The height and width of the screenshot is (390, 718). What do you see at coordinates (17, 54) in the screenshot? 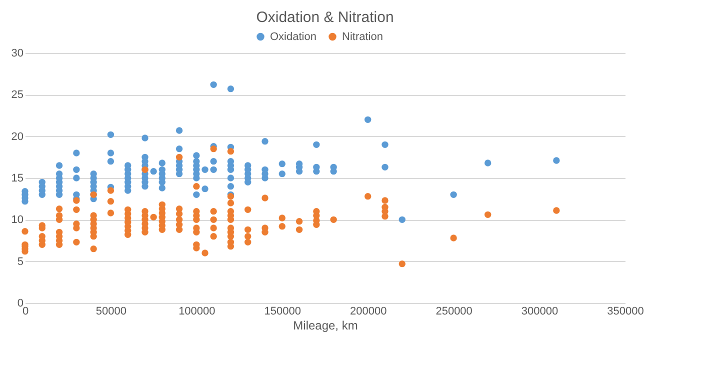
I see `y-tick-label: 30` at bounding box center [17, 54].